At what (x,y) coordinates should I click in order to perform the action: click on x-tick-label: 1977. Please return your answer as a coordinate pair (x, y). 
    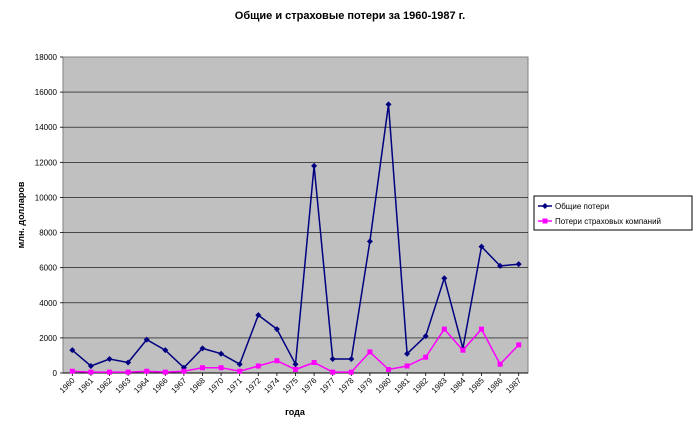
    Looking at the image, I should click on (327, 385).